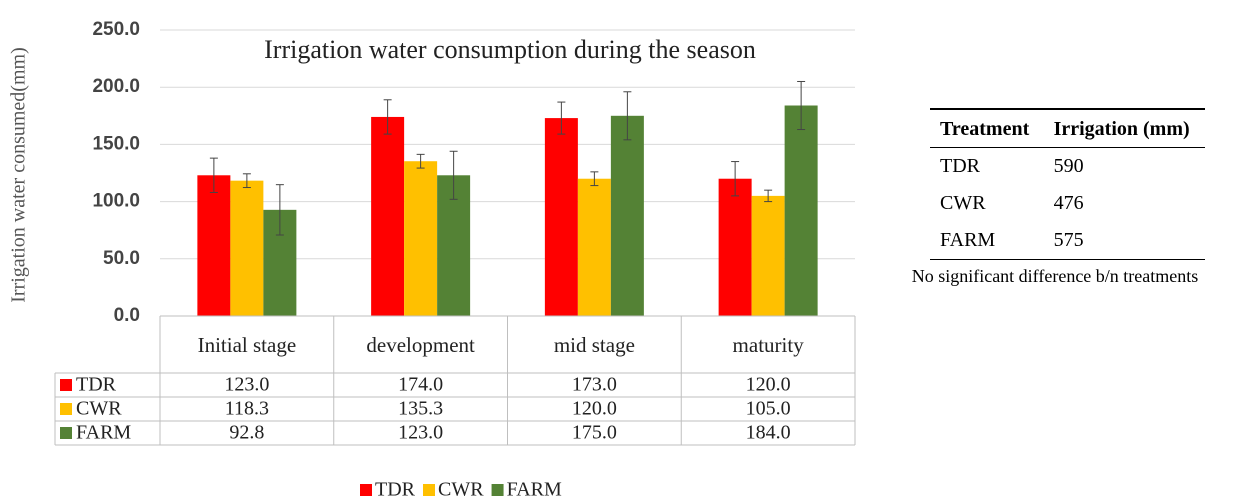  I want to click on y-tick-label: 250.0, so click(116, 29).